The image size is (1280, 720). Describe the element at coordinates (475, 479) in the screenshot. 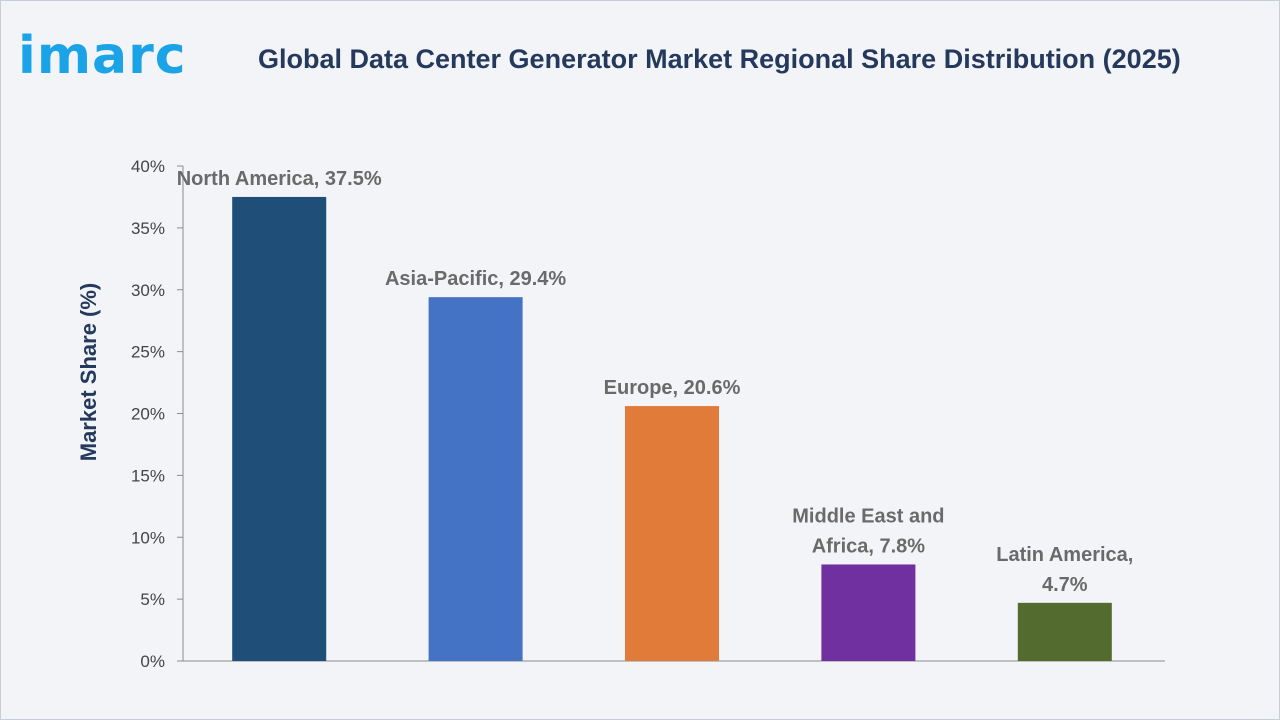

I see `bar-asia-pacific` at that location.